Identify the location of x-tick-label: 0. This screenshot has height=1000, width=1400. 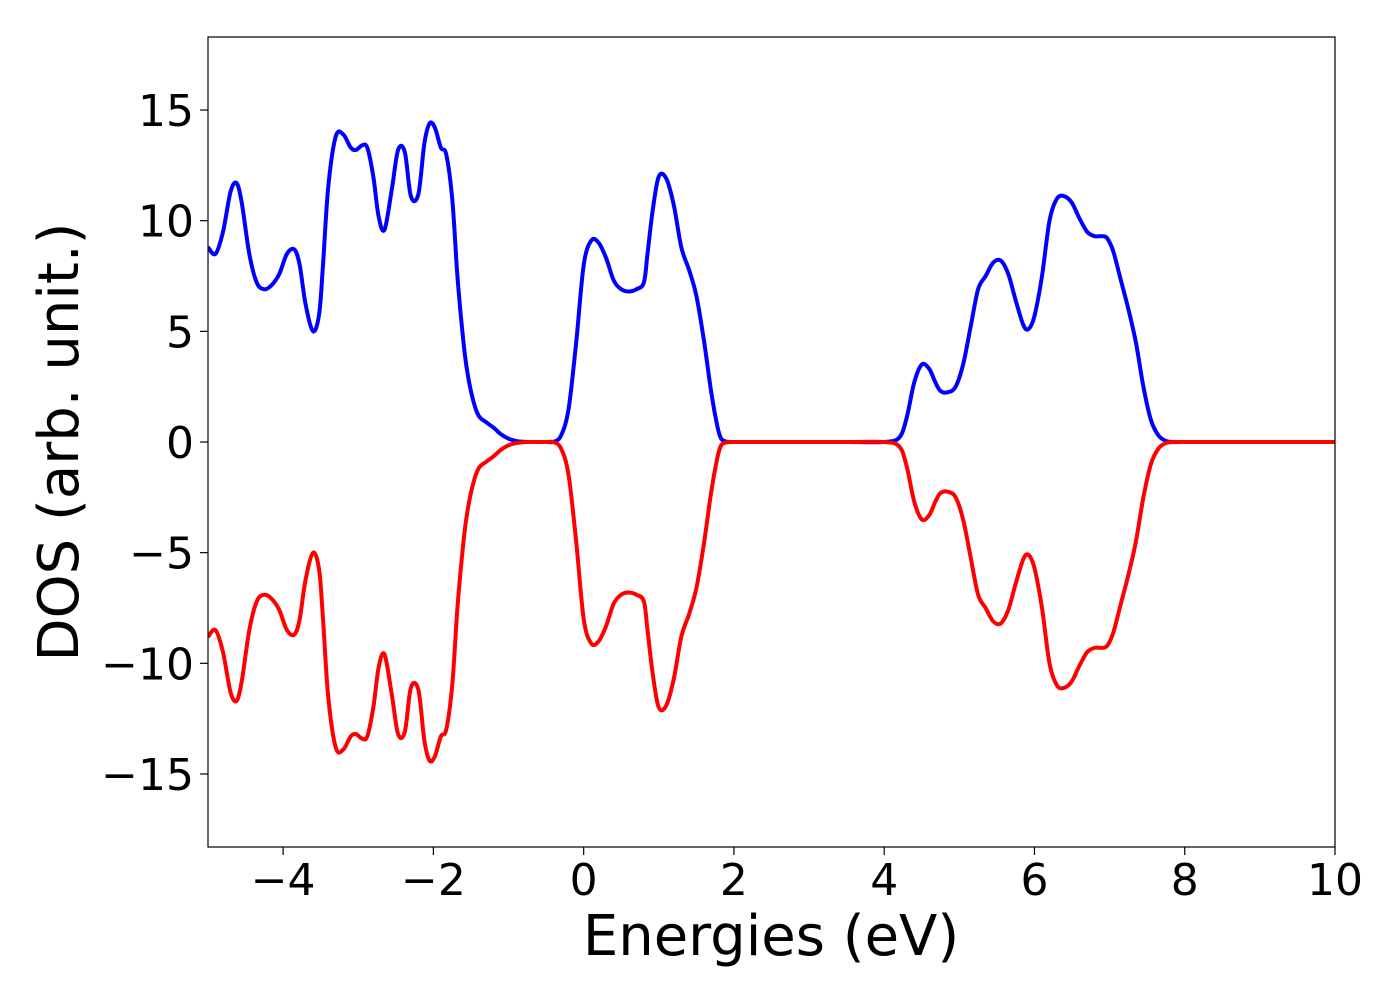
(584, 880).